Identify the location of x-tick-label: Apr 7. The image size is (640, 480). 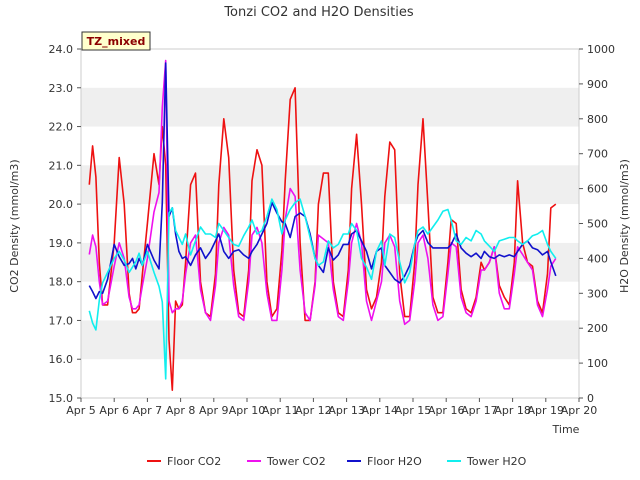
(148, 410).